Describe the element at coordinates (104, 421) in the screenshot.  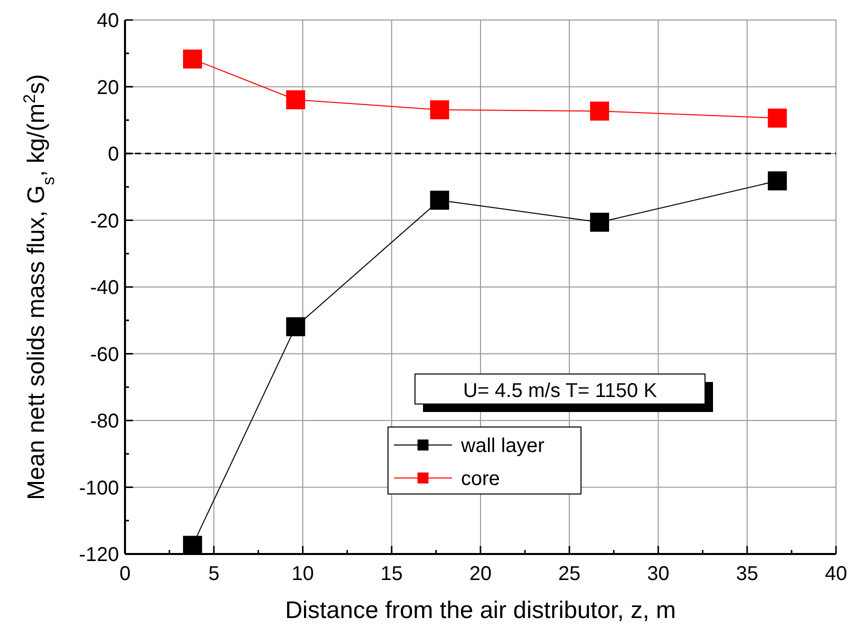
I see `y-tick-label: -80` at that location.